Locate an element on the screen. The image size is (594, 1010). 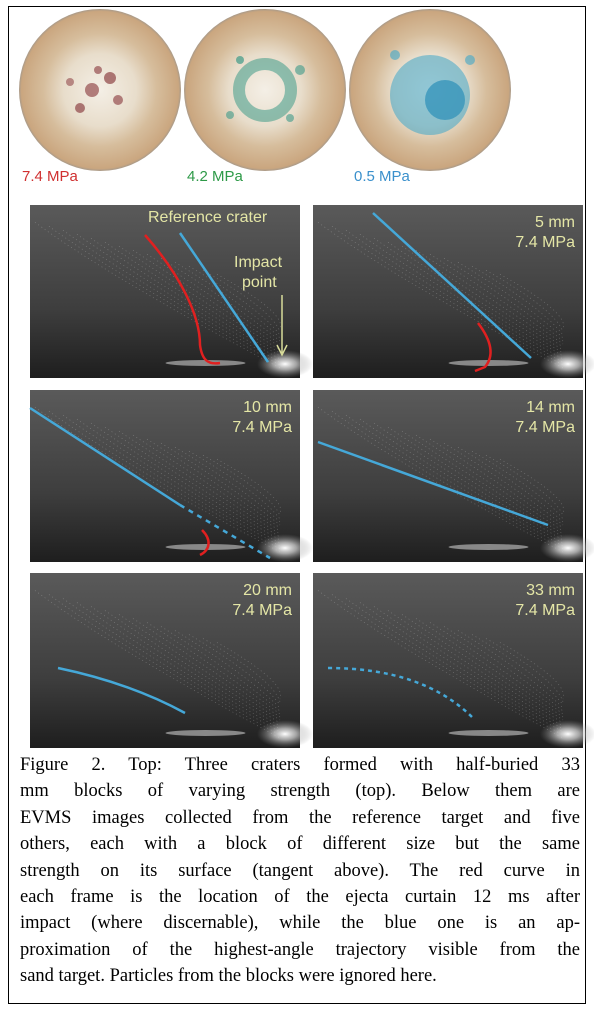
block-size: 20 mm is located at coordinates (267, 590).